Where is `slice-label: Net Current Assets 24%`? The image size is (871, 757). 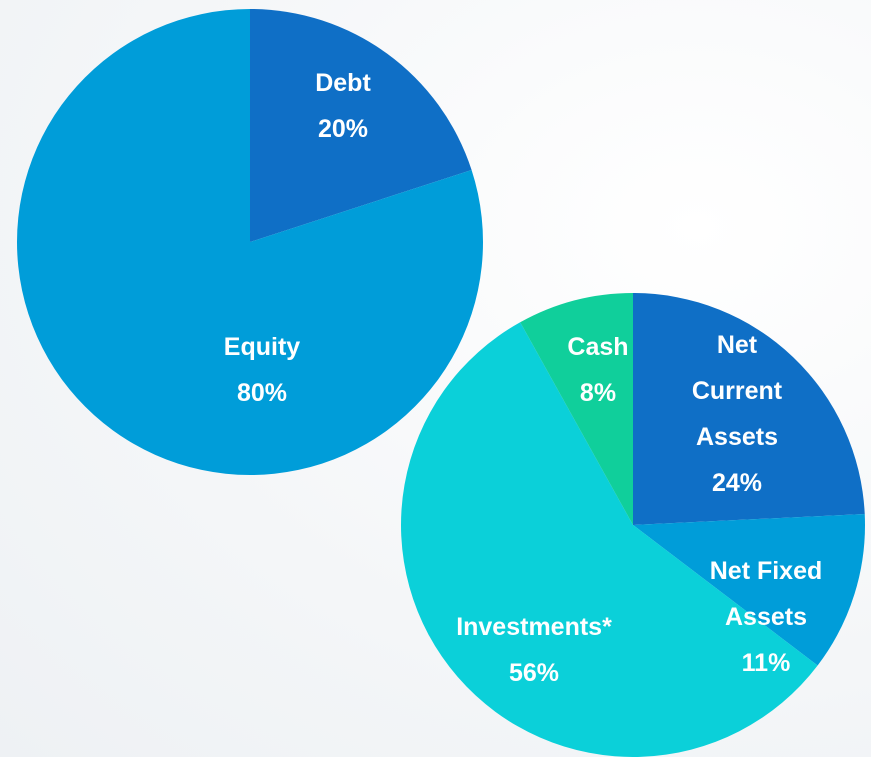
slice-label: Net Current Assets 24% is located at coordinates (737, 414).